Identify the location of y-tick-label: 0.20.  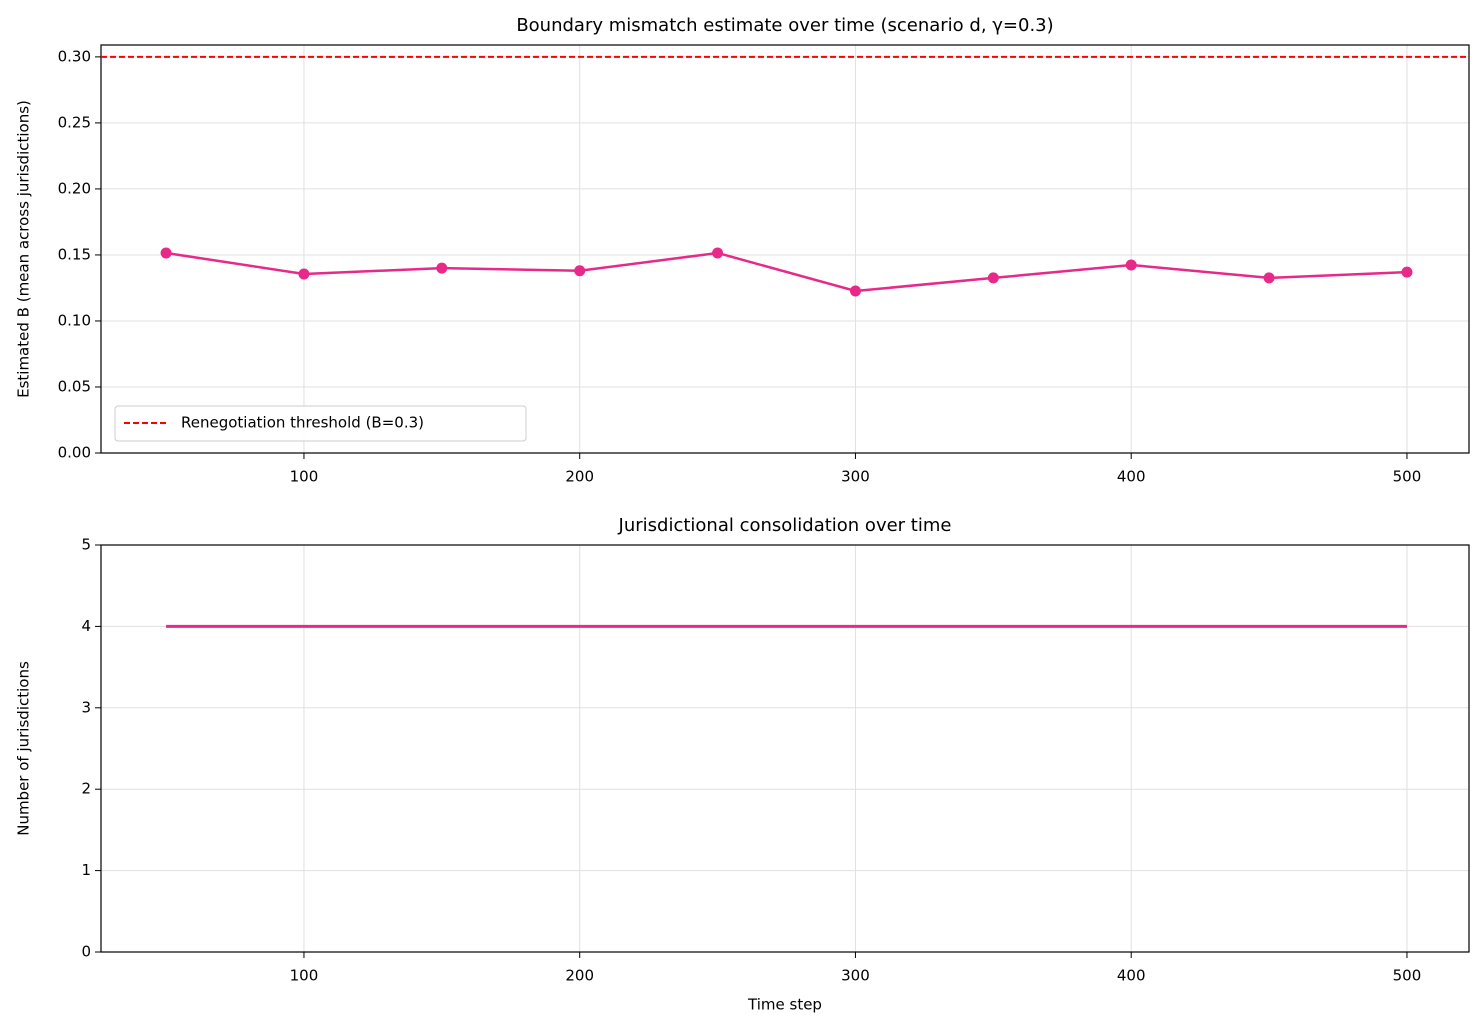
(74, 188).